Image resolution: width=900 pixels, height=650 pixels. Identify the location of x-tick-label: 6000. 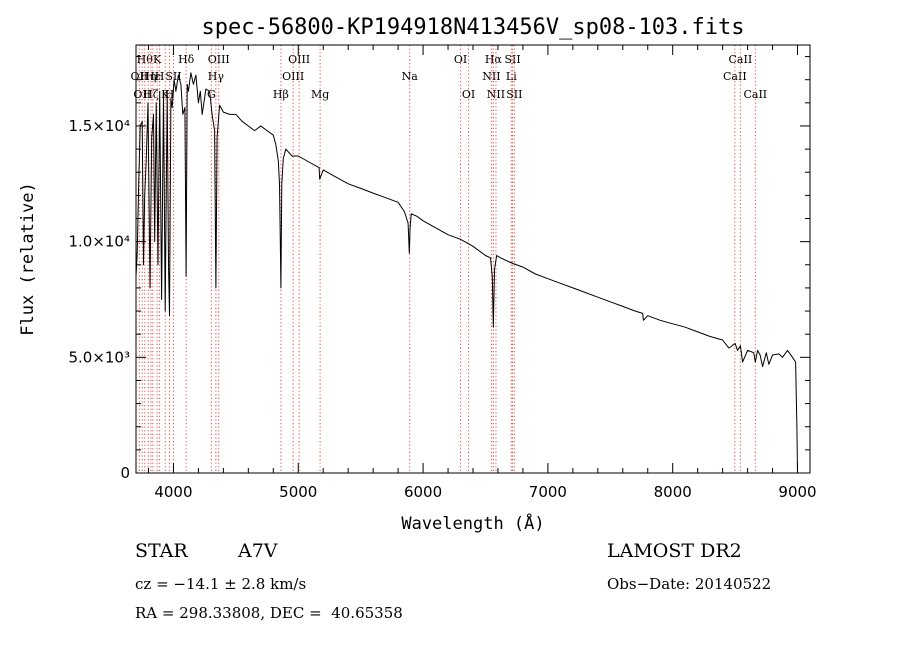
(423, 492).